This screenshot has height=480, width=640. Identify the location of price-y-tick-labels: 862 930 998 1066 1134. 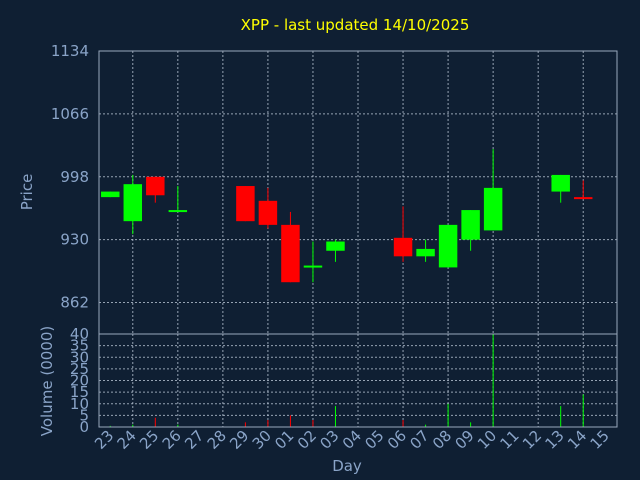
(70, 177).